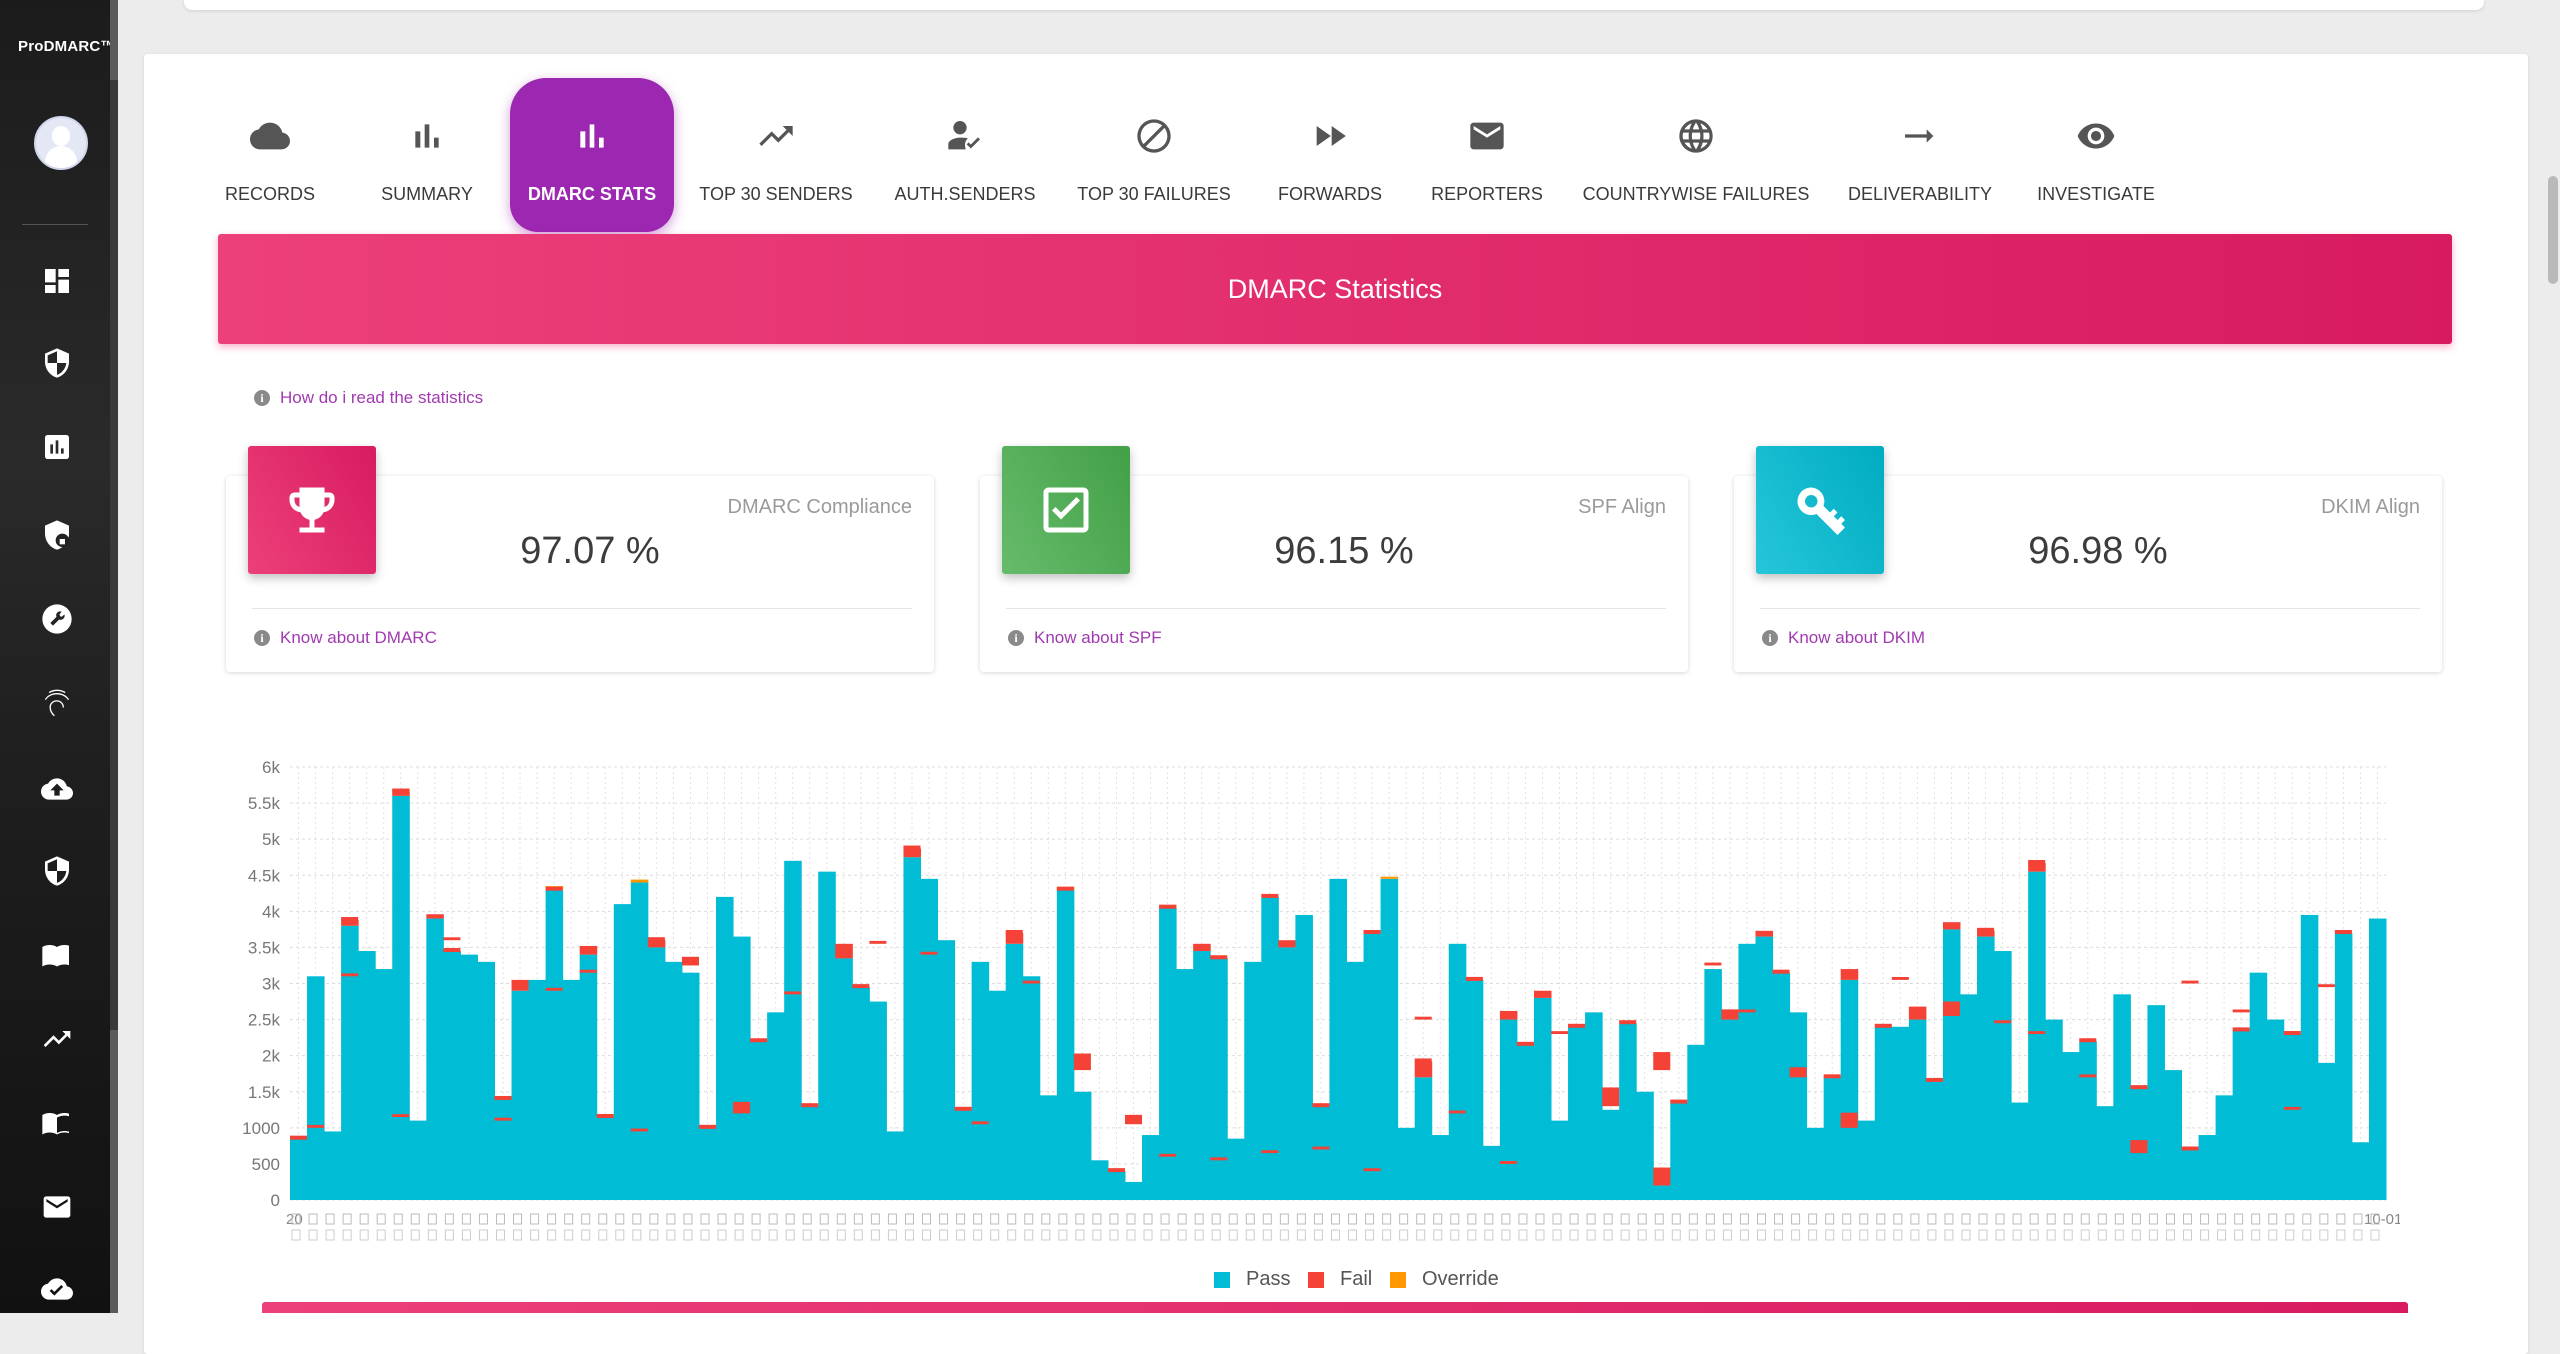 The width and height of the screenshot is (2560, 1354). Describe the element at coordinates (592, 155) in the screenshot. I see `tab-dmarc-stats: DMARC STATS` at that location.